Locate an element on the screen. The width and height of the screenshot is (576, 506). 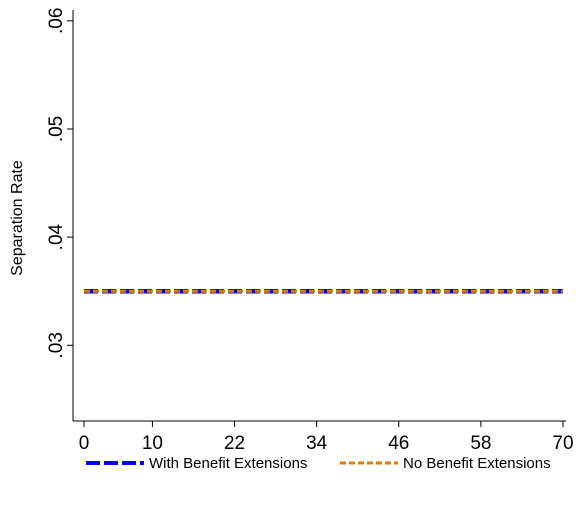
y-tick-label: .03 is located at coordinates (56, 345).